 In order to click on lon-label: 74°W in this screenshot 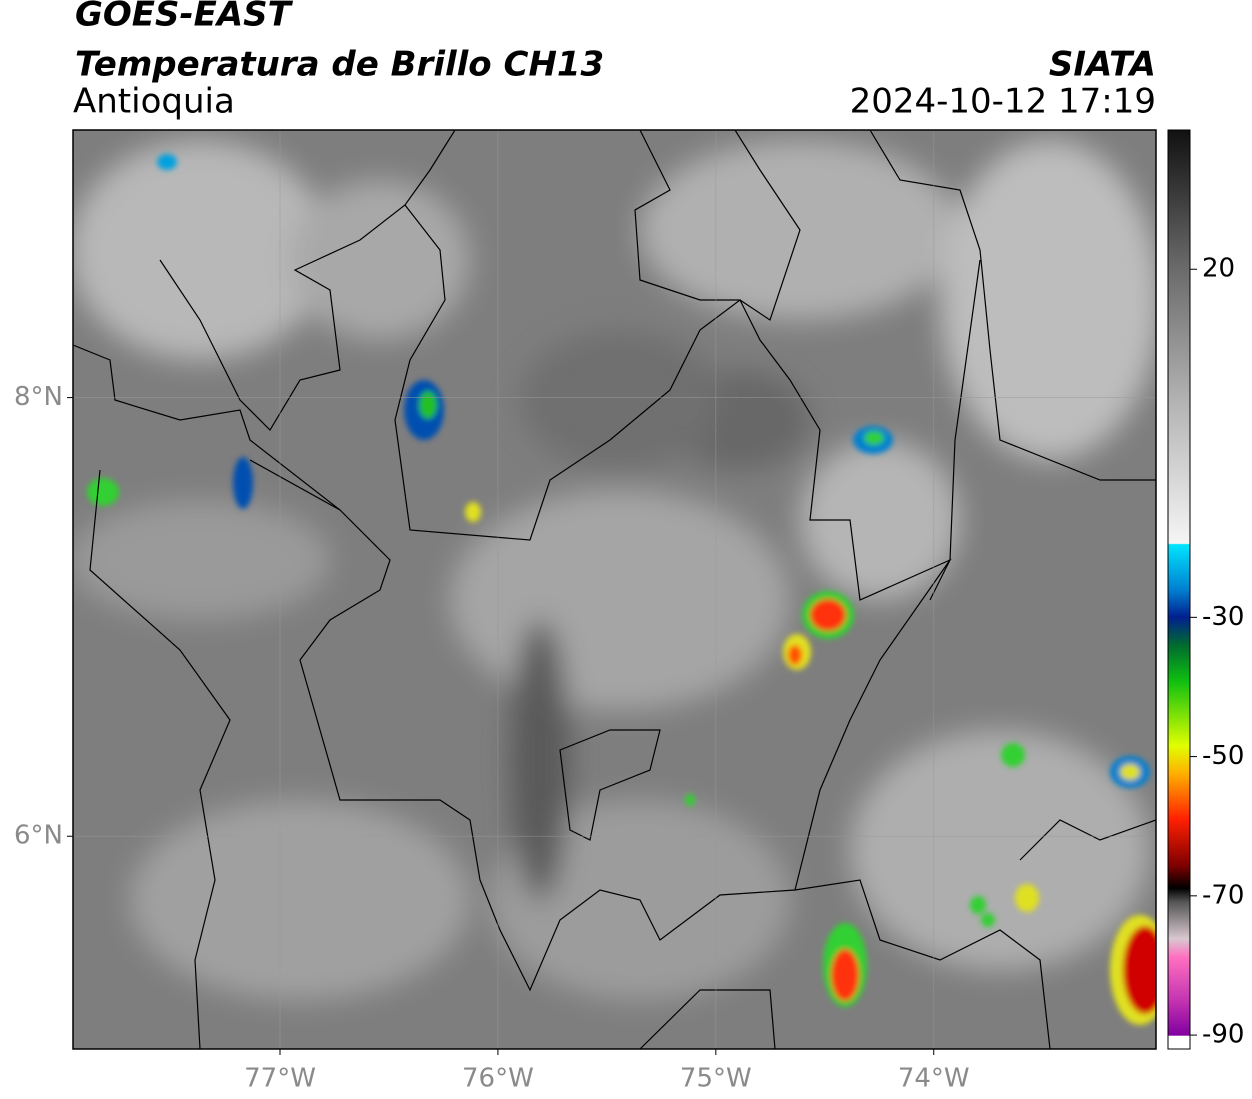, I will do `click(934, 1079)`.